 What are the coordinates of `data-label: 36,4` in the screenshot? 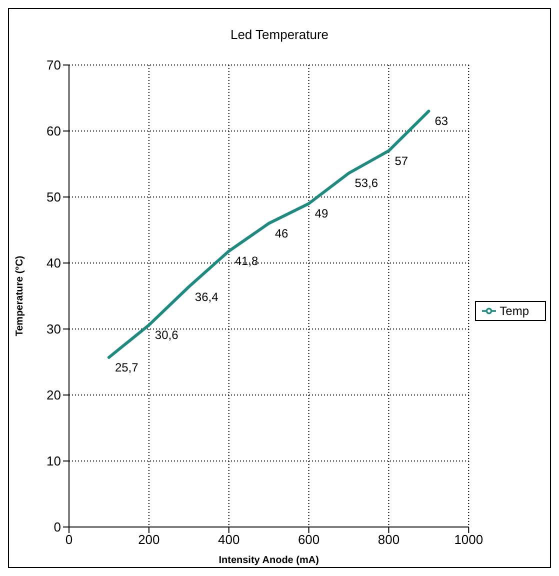 It's located at (206, 297).